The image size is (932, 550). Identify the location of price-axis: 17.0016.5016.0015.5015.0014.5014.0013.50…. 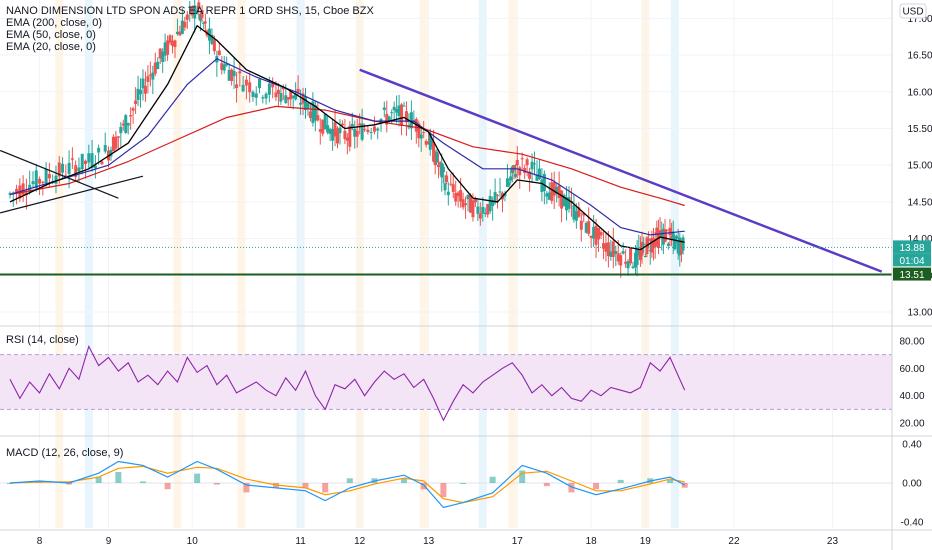
(912, 271).